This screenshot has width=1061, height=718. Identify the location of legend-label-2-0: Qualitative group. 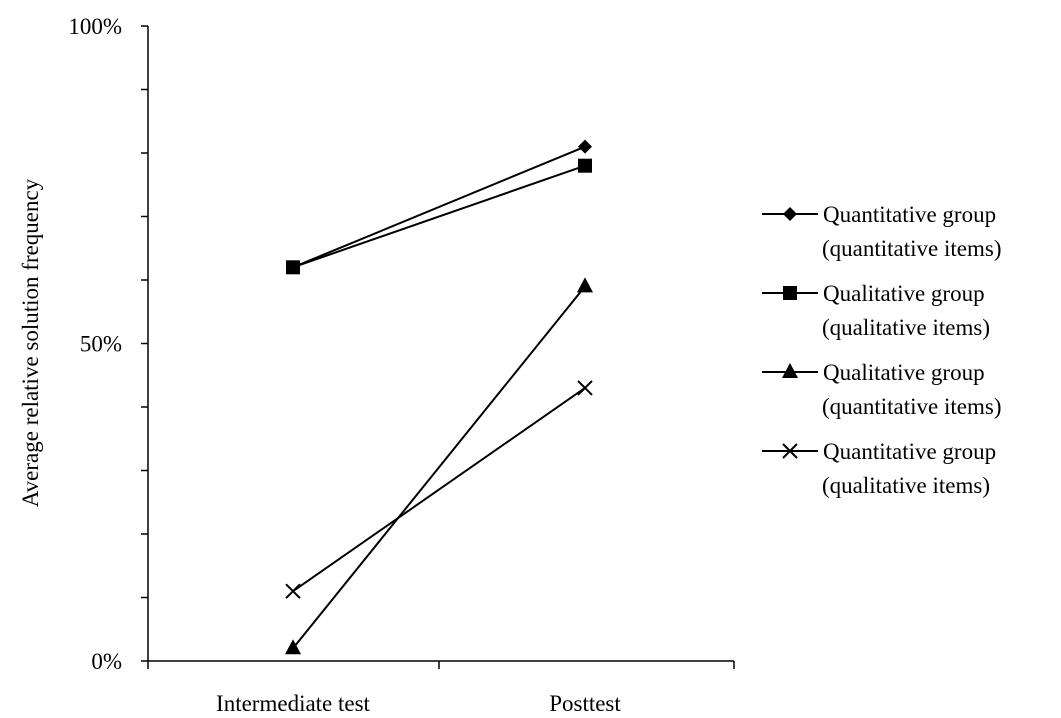
(904, 372).